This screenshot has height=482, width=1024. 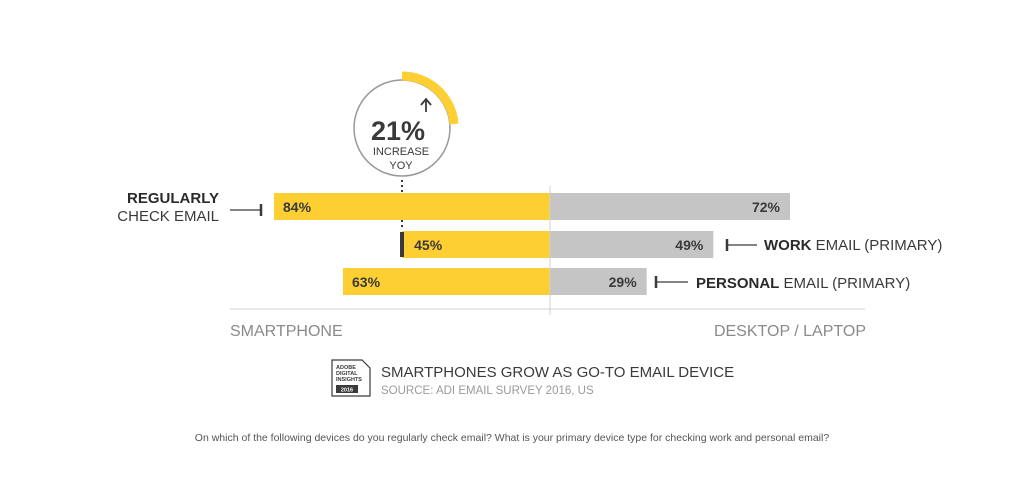 I want to click on row-0: 84% 72%, so click(x=532, y=206).